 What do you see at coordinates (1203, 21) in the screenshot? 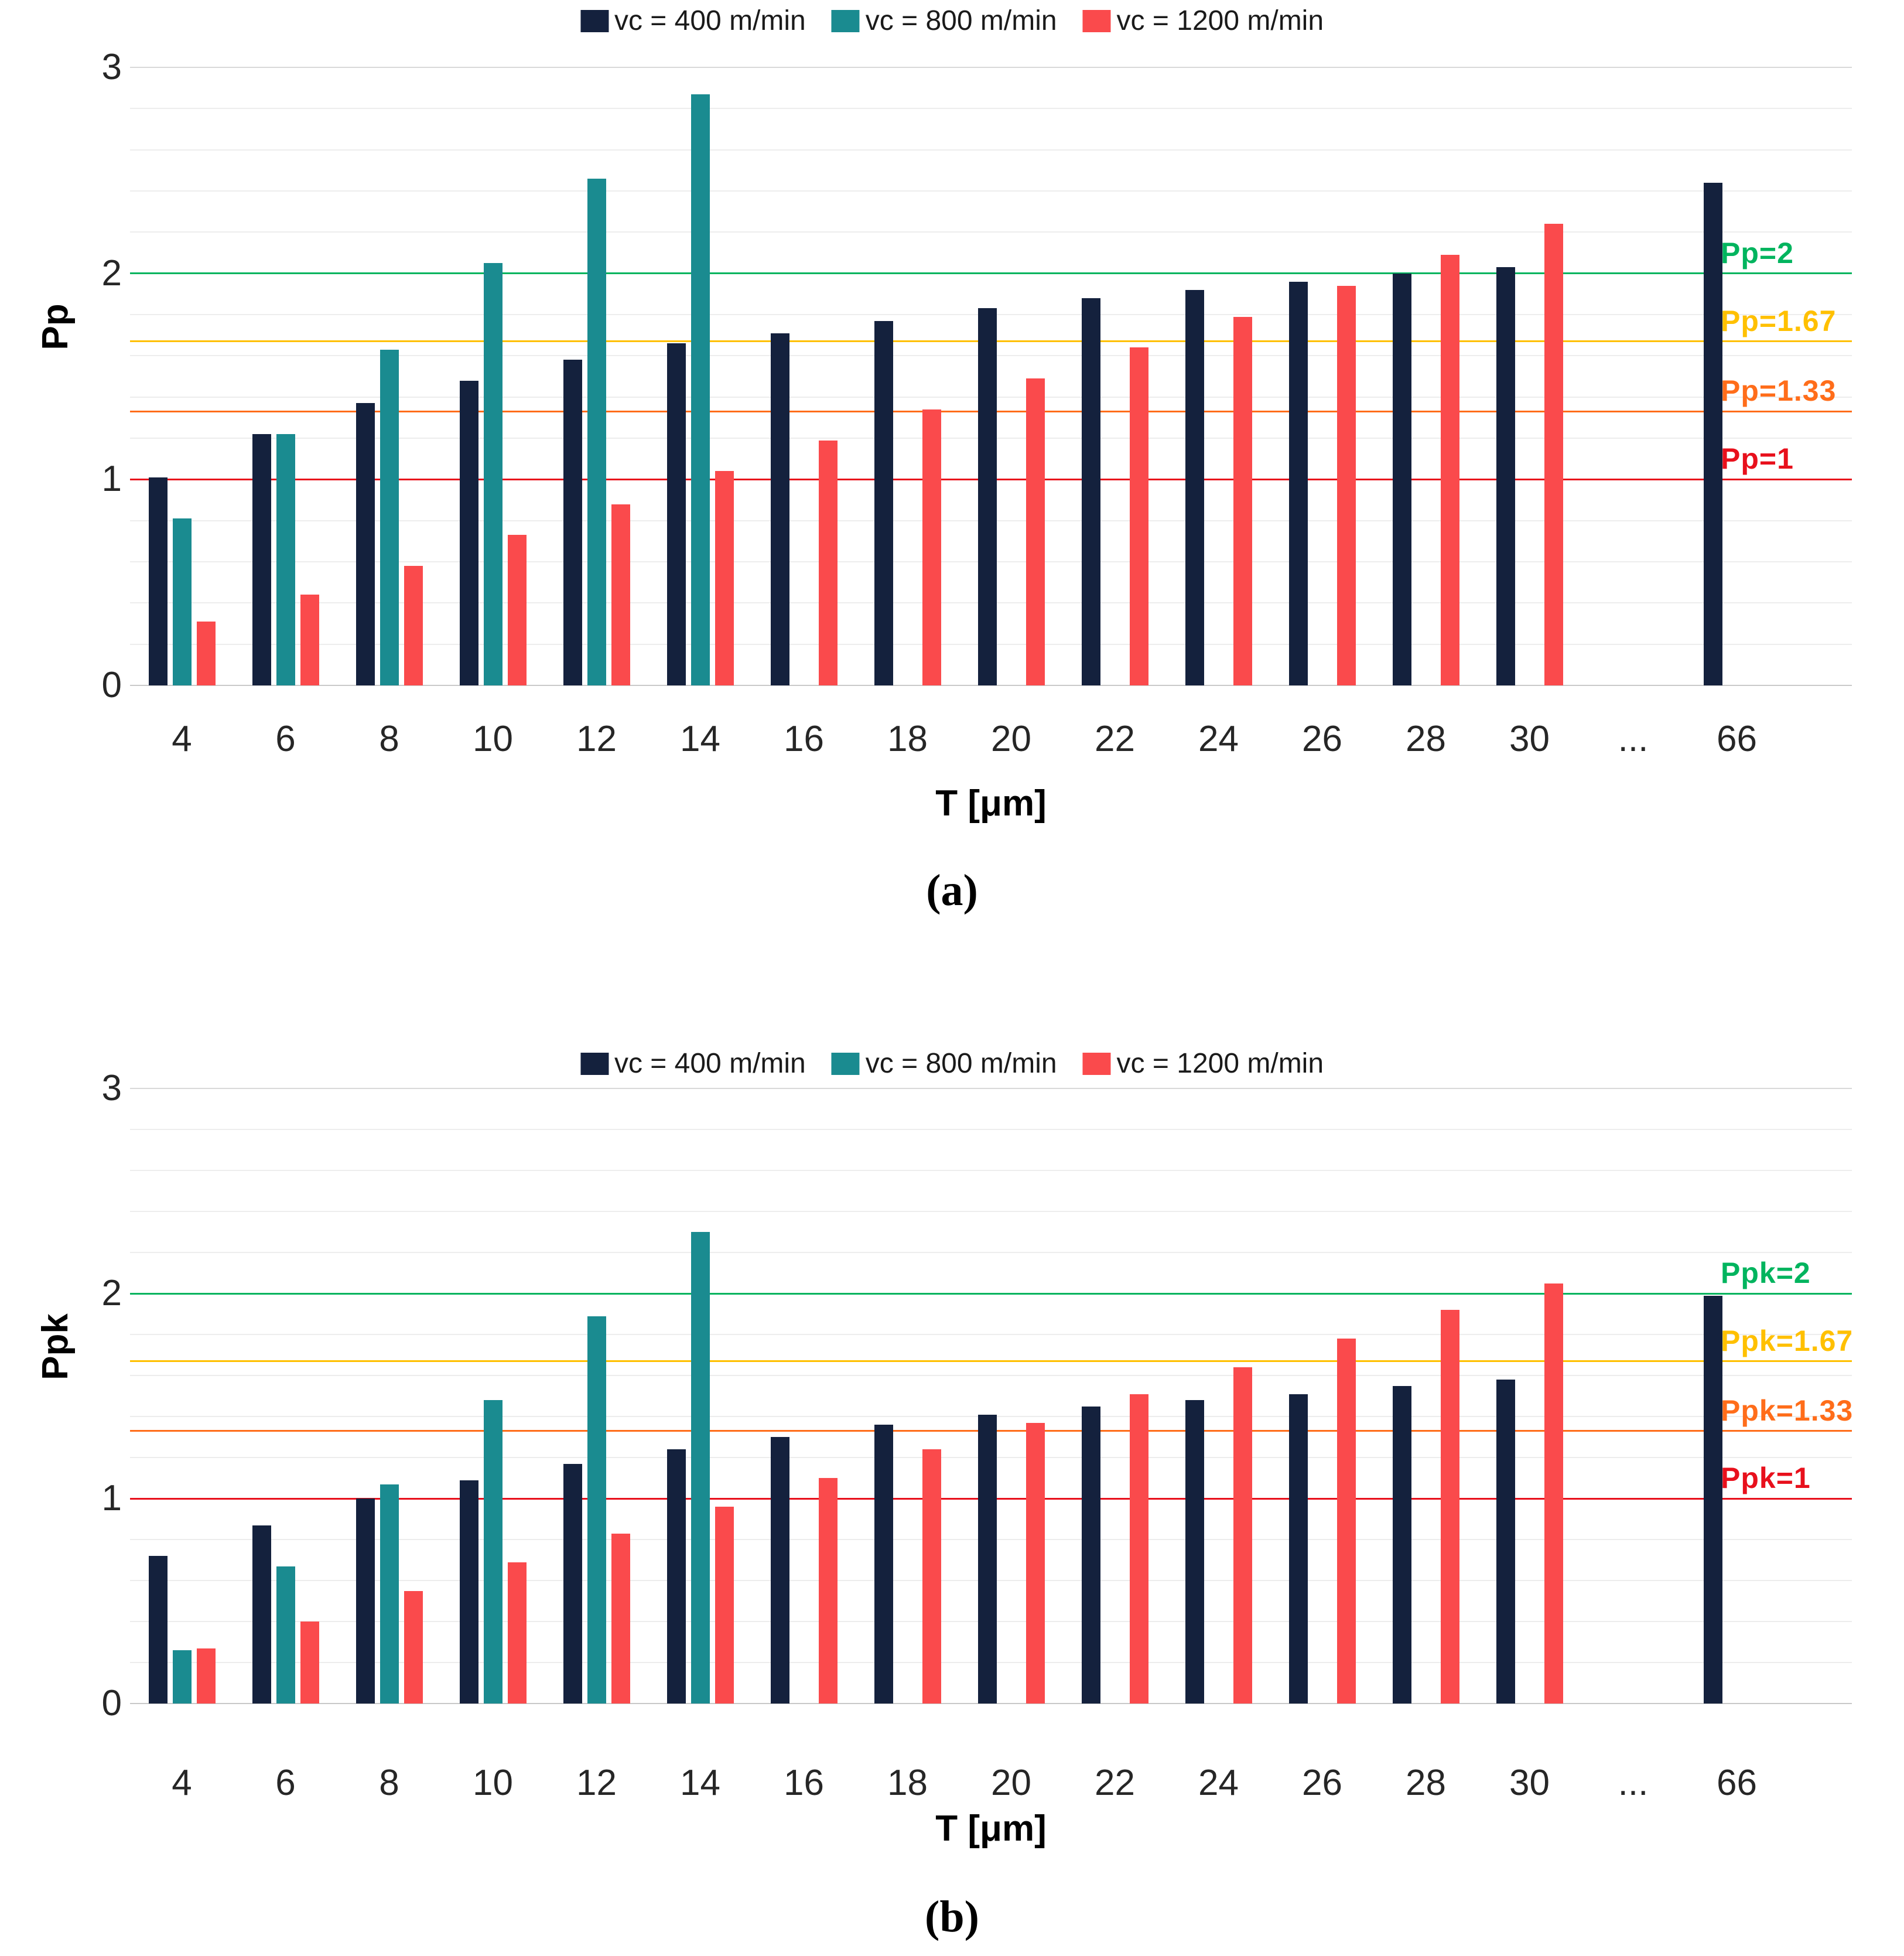
I see `legend-item: vc = 1200 m/min` at bounding box center [1203, 21].